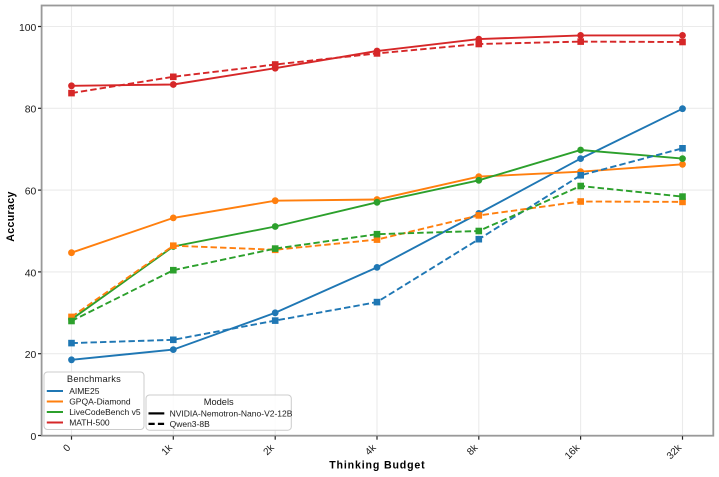 The width and height of the screenshot is (719, 477). What do you see at coordinates (105, 412) in the screenshot?
I see `svg-text: LiveCodeBench v5` at bounding box center [105, 412].